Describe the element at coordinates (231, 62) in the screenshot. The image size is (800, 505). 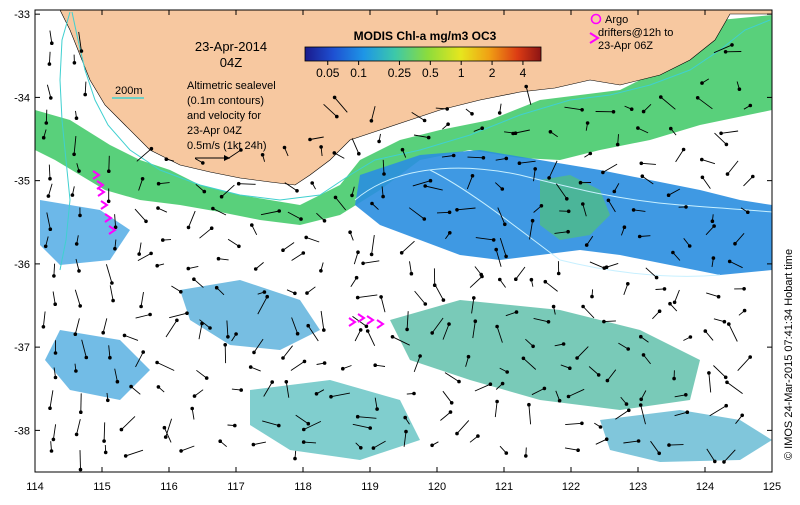
I see `map-time: 04Z` at that location.